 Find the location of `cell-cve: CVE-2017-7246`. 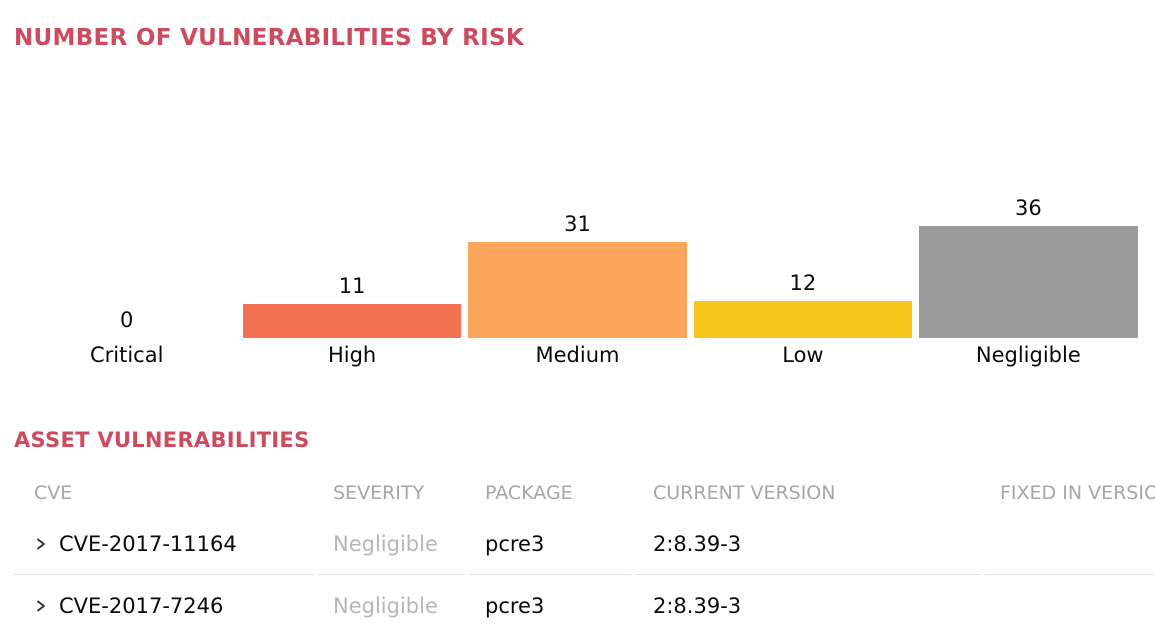

cell-cve: CVE-2017-7246 is located at coordinates (164, 604).